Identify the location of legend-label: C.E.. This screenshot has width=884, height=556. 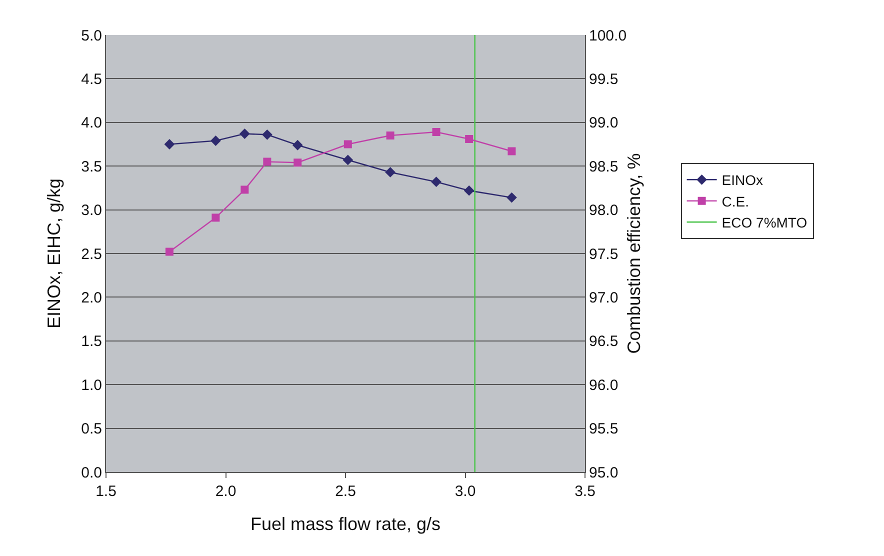
(736, 201).